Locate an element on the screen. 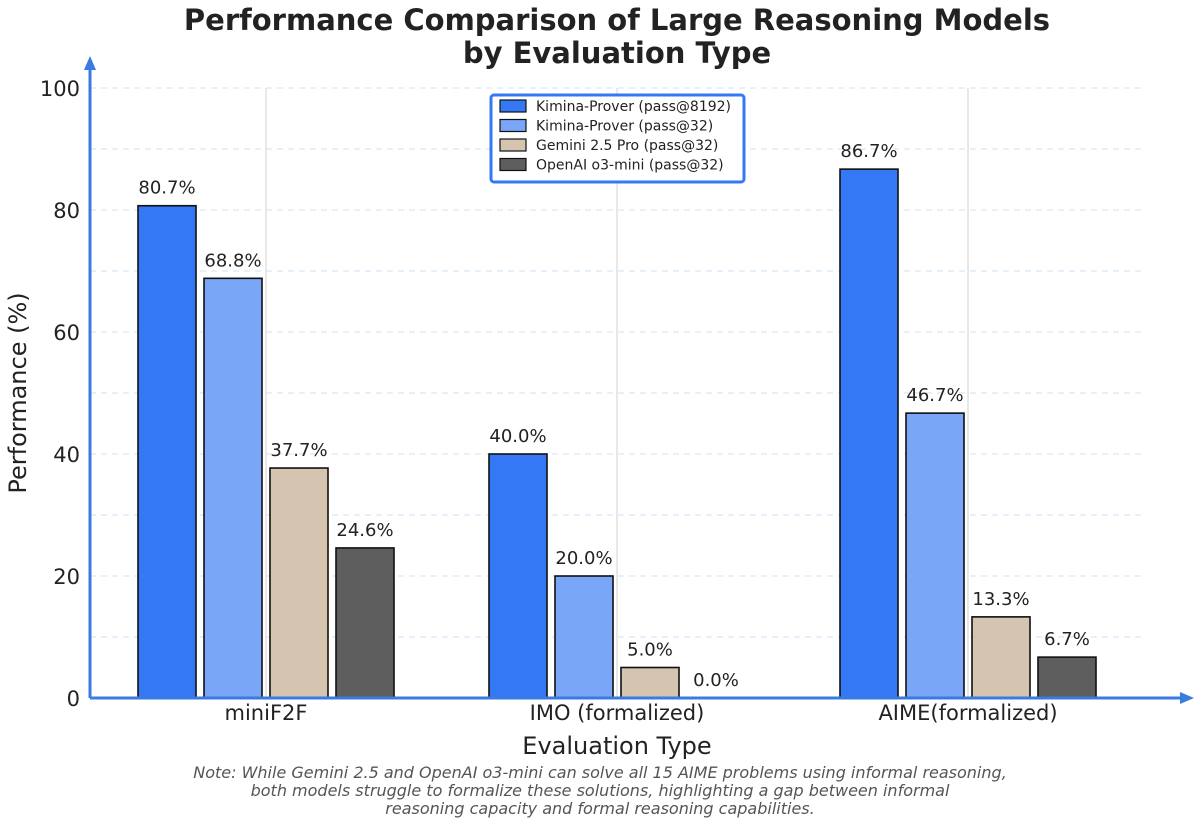 The image size is (1200, 827). bar-label-1-0: 40.0% is located at coordinates (517, 436).